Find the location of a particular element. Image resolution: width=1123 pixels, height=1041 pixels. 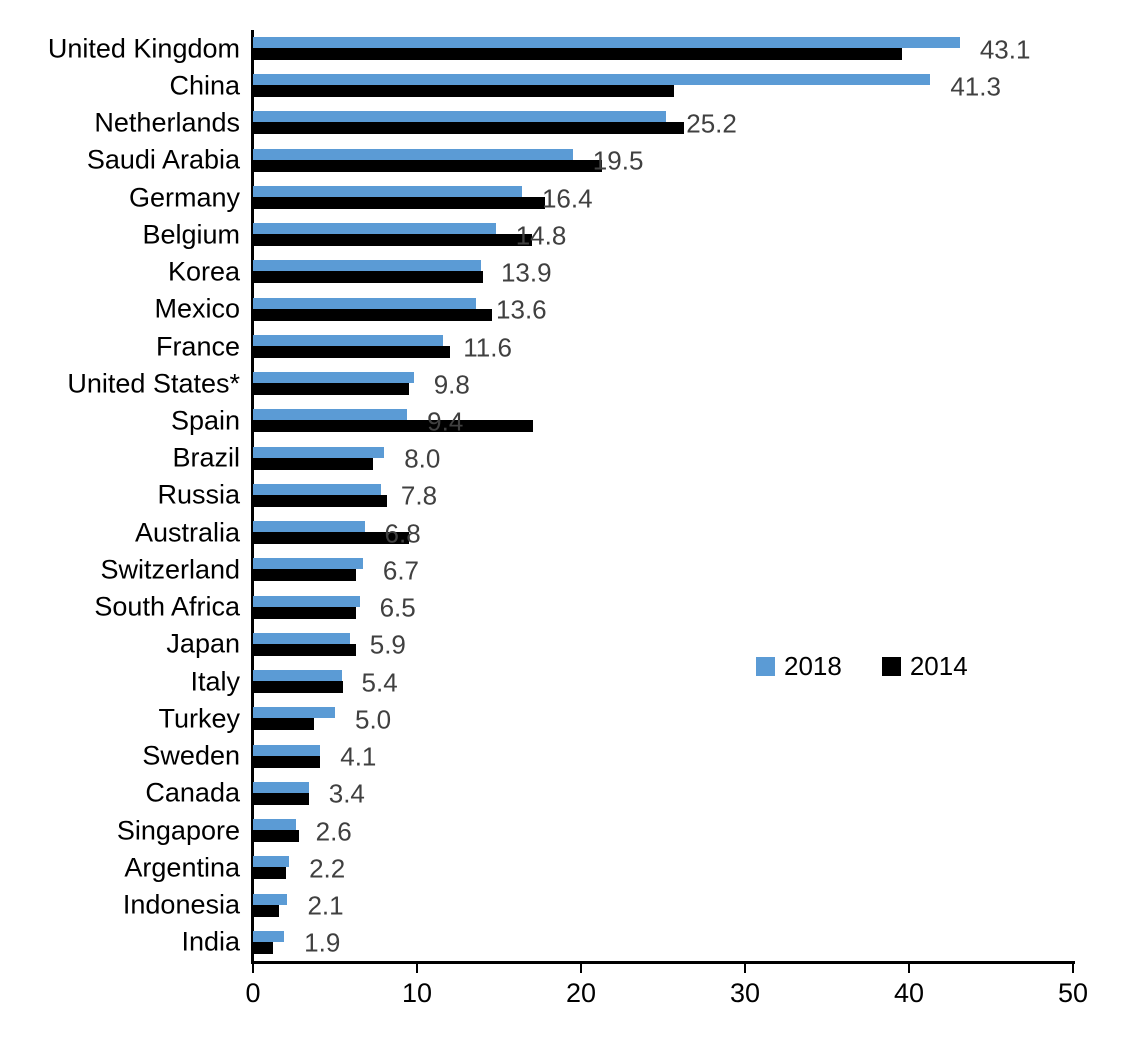

category-label: France is located at coordinates (197, 346).